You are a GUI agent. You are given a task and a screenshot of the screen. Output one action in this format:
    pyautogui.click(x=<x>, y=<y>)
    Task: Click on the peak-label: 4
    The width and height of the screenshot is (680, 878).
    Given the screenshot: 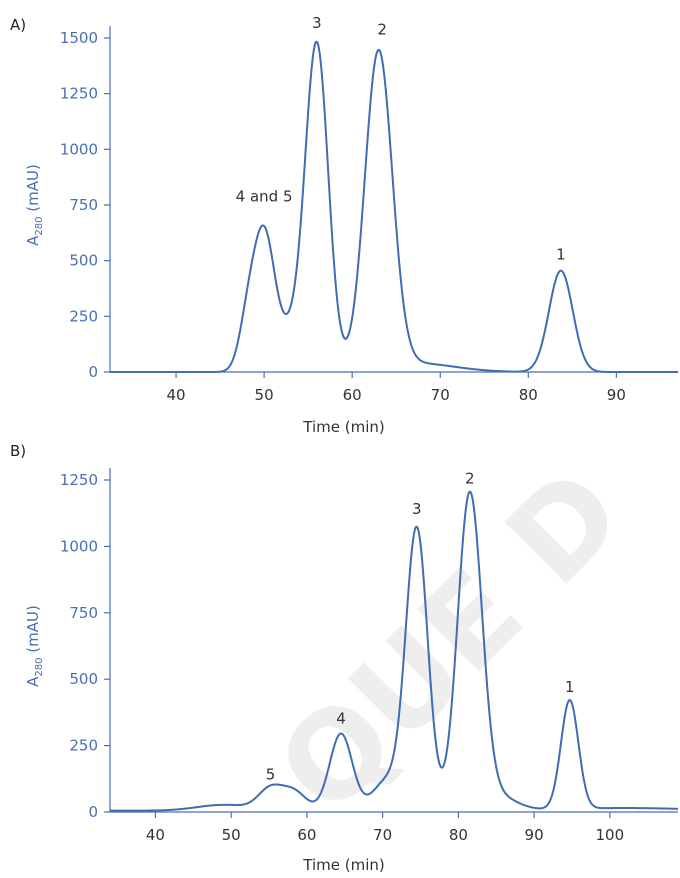 What is the action you would take?
    pyautogui.click(x=341, y=719)
    